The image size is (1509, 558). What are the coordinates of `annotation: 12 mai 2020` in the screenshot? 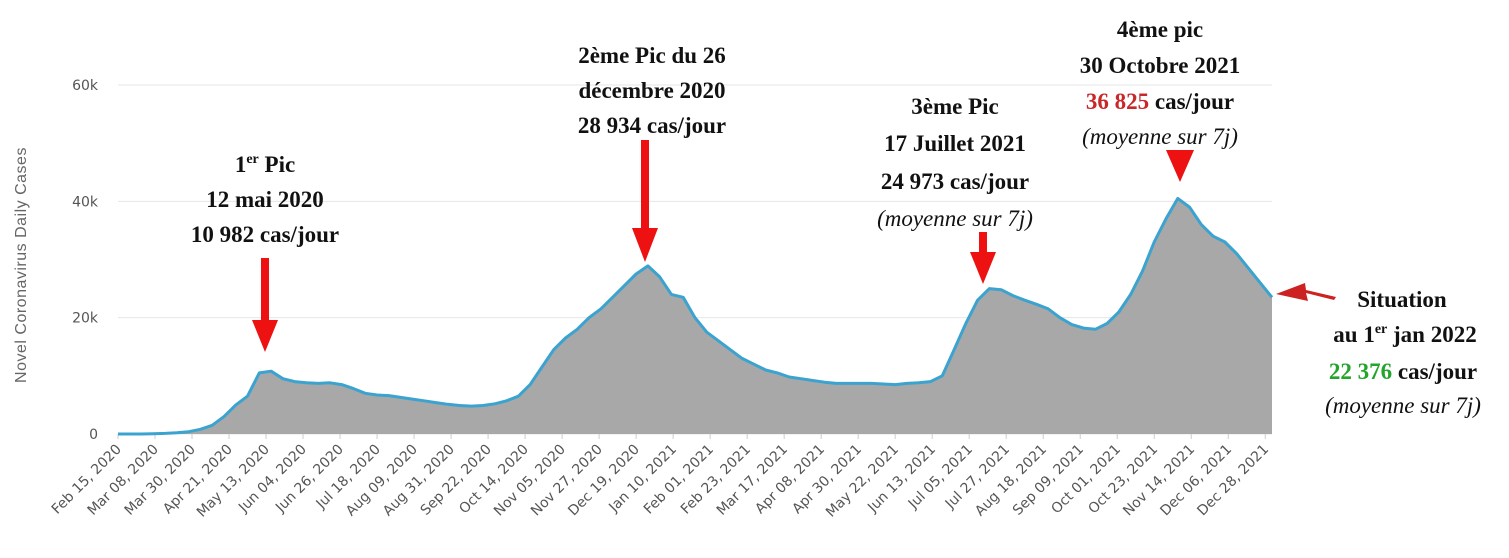 It's located at (265, 199).